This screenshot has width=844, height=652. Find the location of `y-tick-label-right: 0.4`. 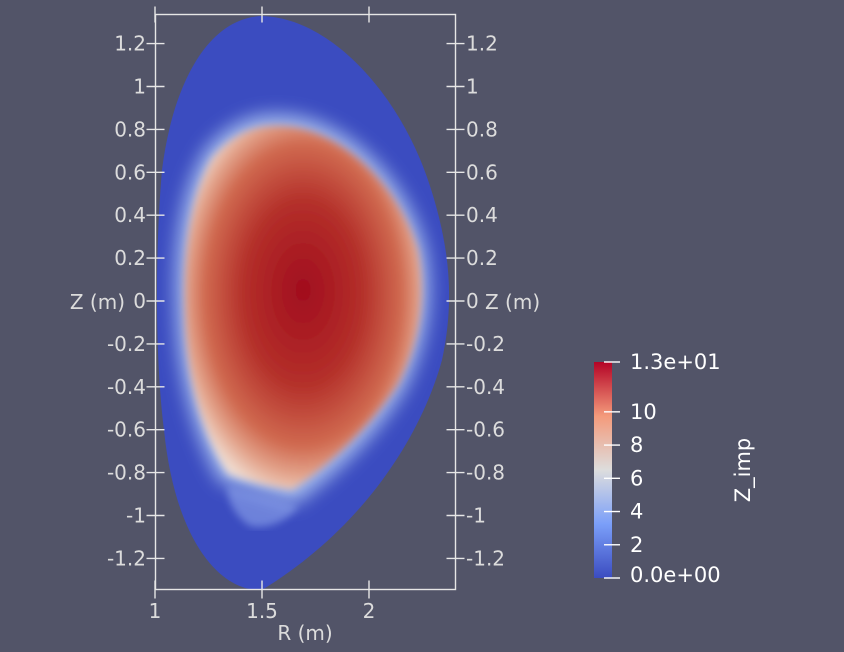

y-tick-label-right: 0.4 is located at coordinates (482, 215).